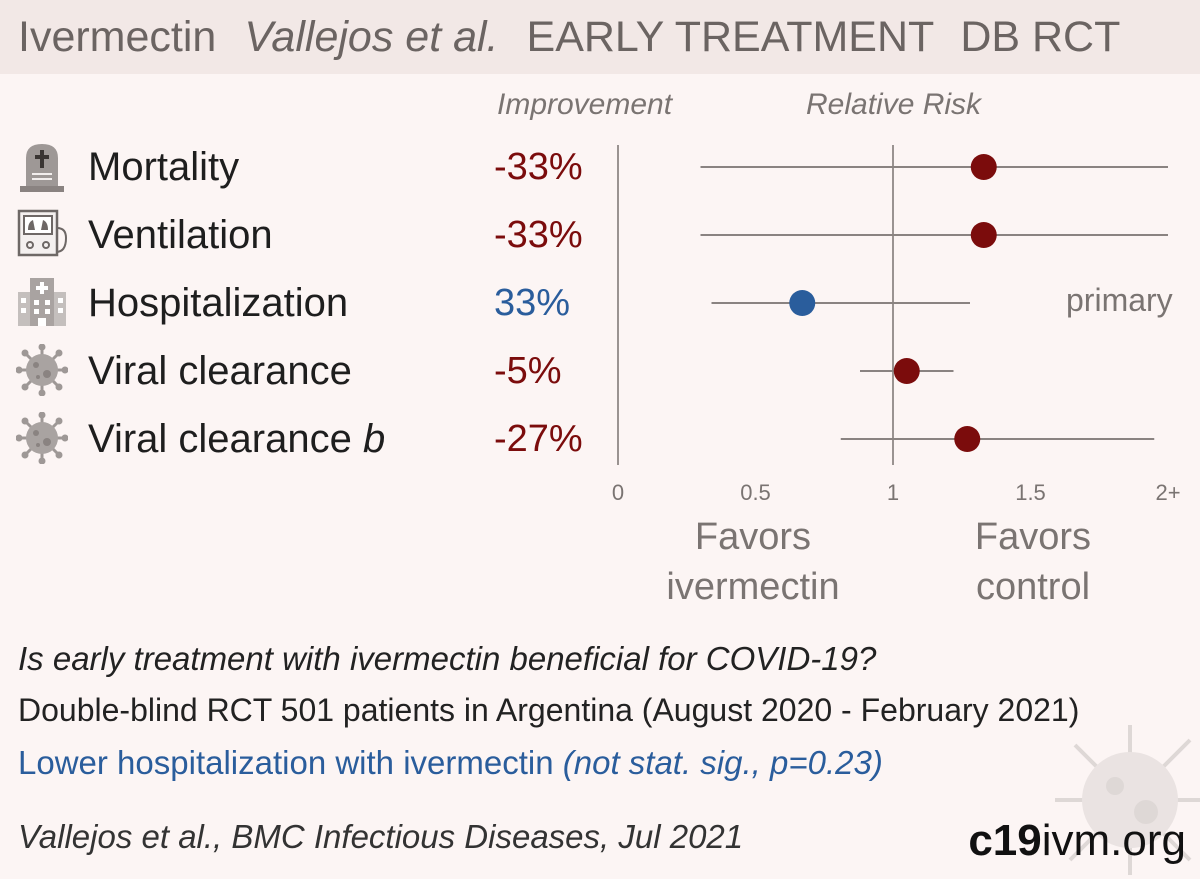  I want to click on row-label: Mortality, so click(164, 167).